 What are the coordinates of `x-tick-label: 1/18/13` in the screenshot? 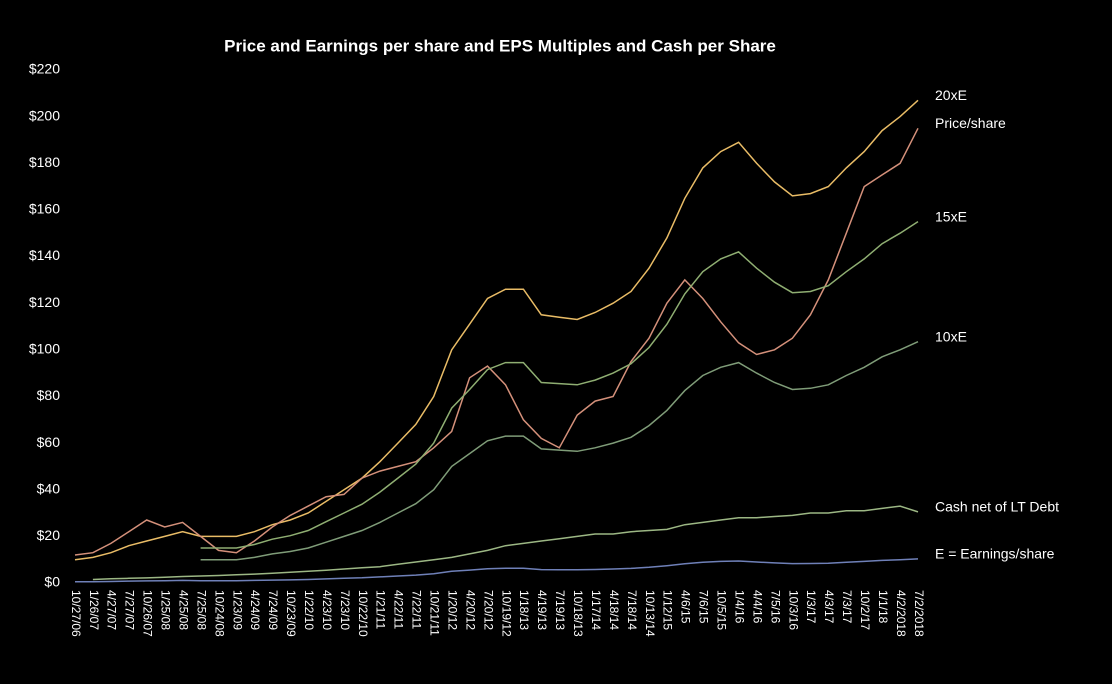 It's located at (524, 610).